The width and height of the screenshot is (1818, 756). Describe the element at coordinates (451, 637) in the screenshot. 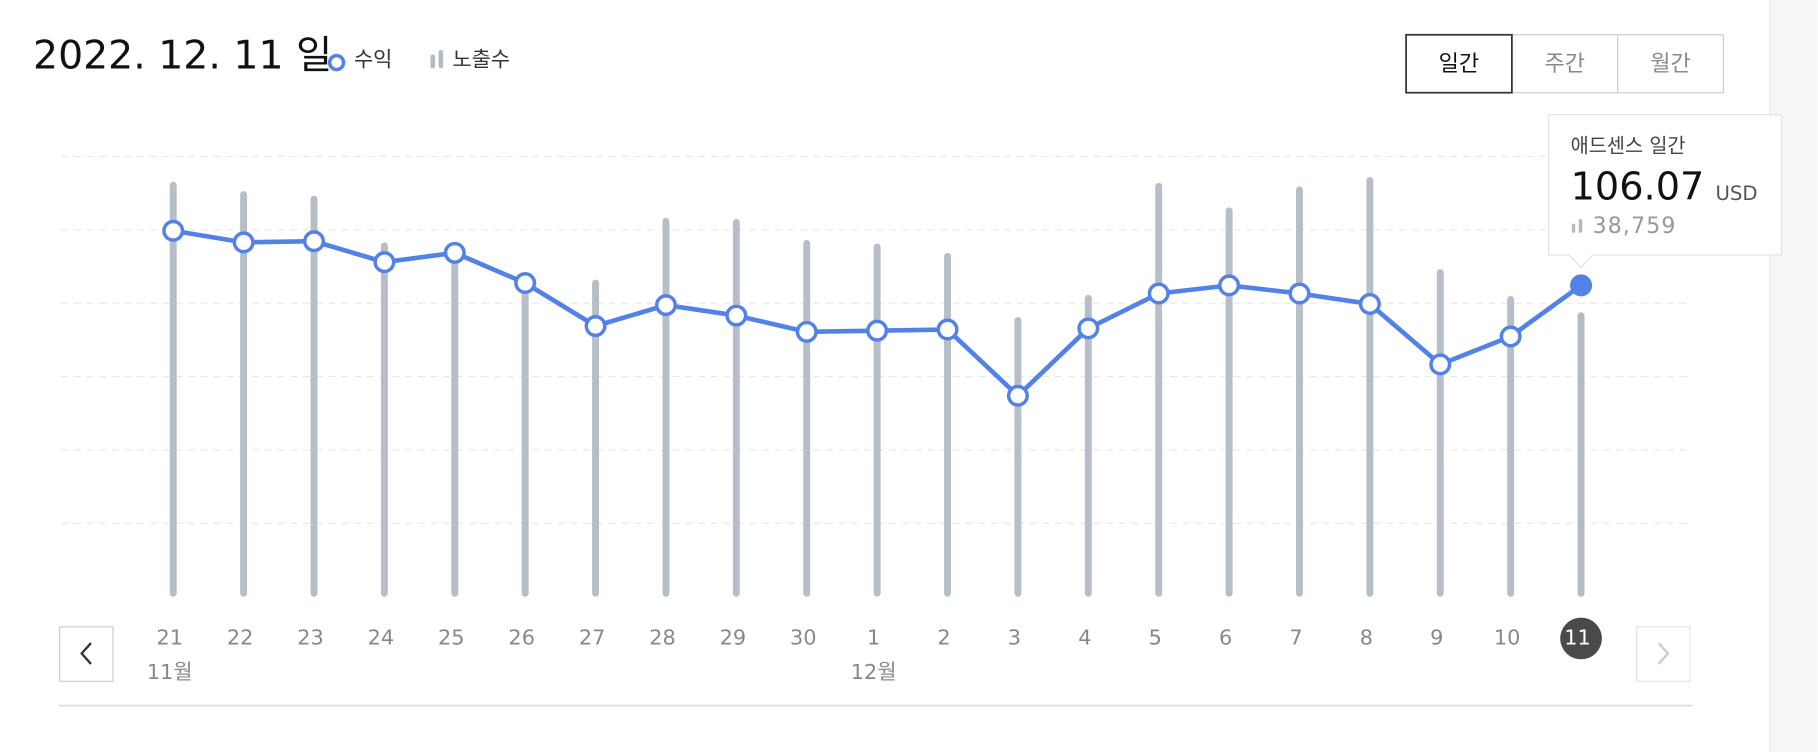

I see `x-tick-label: 25` at that location.